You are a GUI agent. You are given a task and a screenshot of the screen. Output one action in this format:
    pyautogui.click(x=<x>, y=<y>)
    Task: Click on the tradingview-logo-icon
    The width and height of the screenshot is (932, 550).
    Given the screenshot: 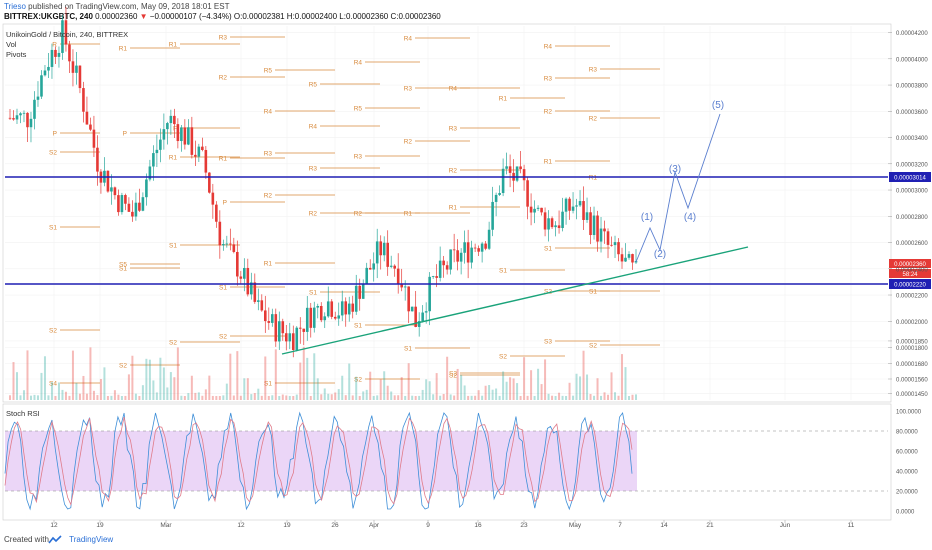 What is the action you would take?
    pyautogui.click(x=55, y=539)
    